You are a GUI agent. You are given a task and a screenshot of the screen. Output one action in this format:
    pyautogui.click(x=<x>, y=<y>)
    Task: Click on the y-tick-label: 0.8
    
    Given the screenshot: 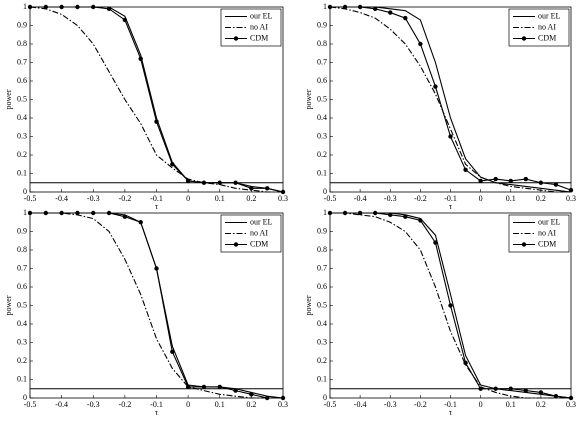 What is the action you would take?
    pyautogui.click(x=322, y=249)
    